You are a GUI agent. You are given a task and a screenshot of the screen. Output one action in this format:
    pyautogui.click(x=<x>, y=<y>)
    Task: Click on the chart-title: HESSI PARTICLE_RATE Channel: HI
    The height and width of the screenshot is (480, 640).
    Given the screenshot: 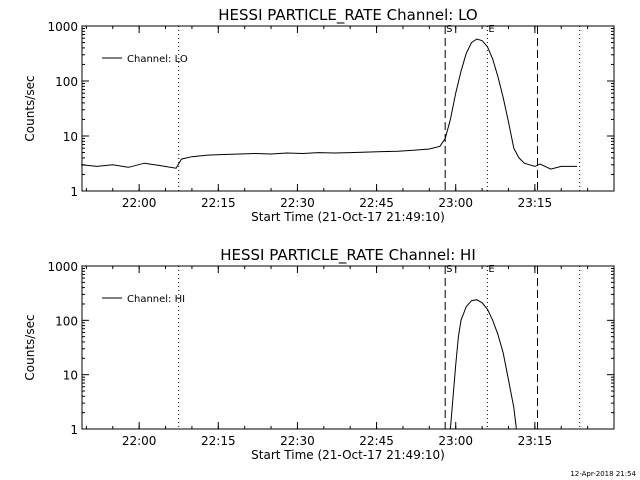 What is the action you would take?
    pyautogui.click(x=348, y=255)
    